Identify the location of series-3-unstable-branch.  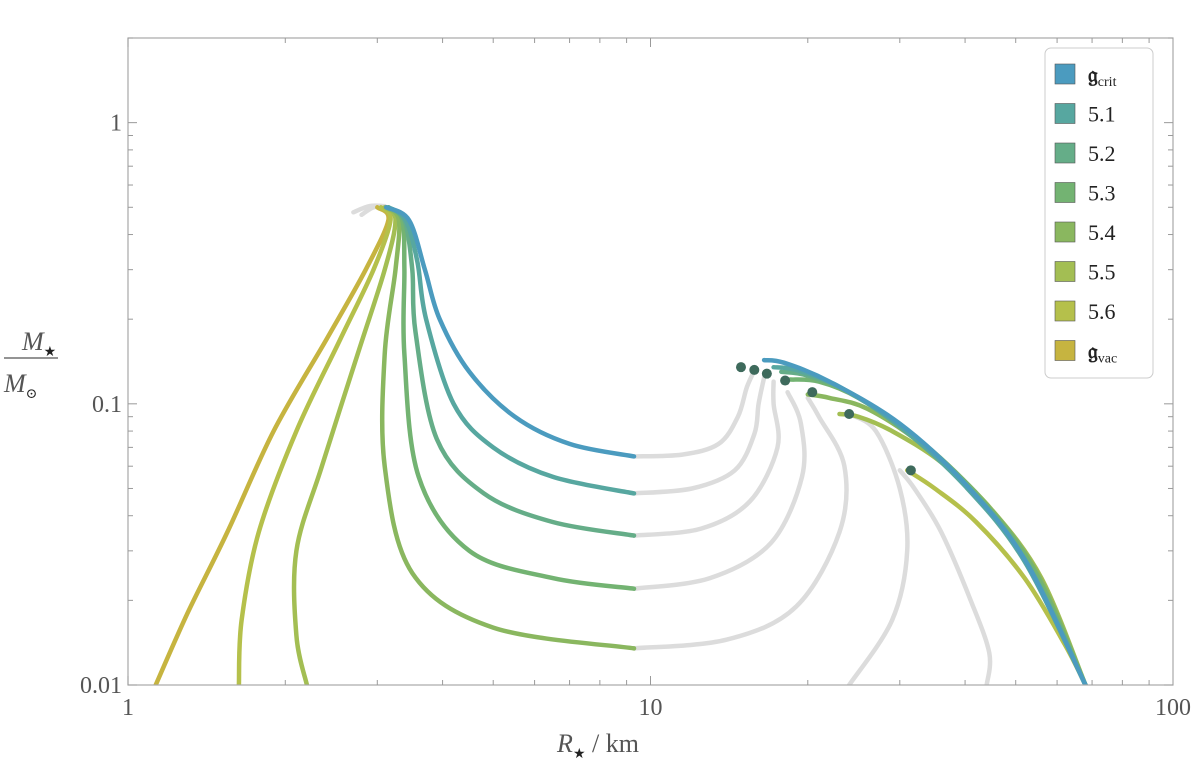
(719, 490).